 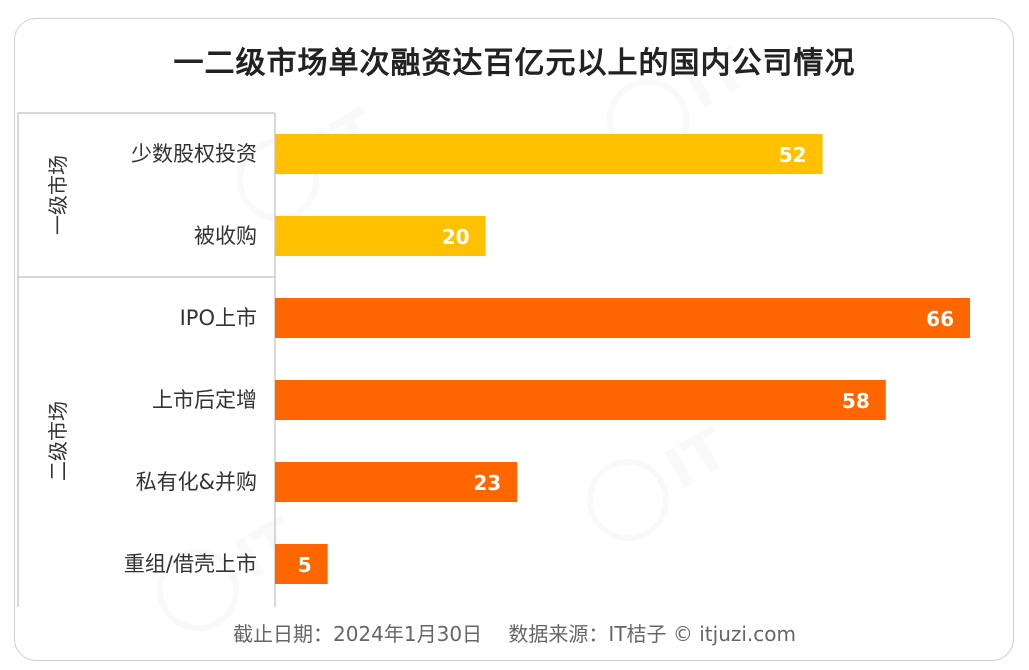 I want to click on data-label: 52, so click(x=793, y=155).